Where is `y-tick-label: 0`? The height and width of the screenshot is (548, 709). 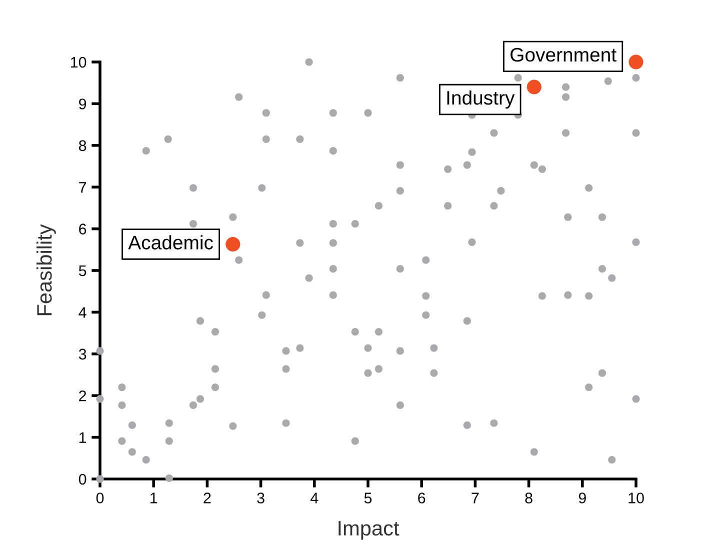
y-tick-label: 0 is located at coordinates (82, 479).